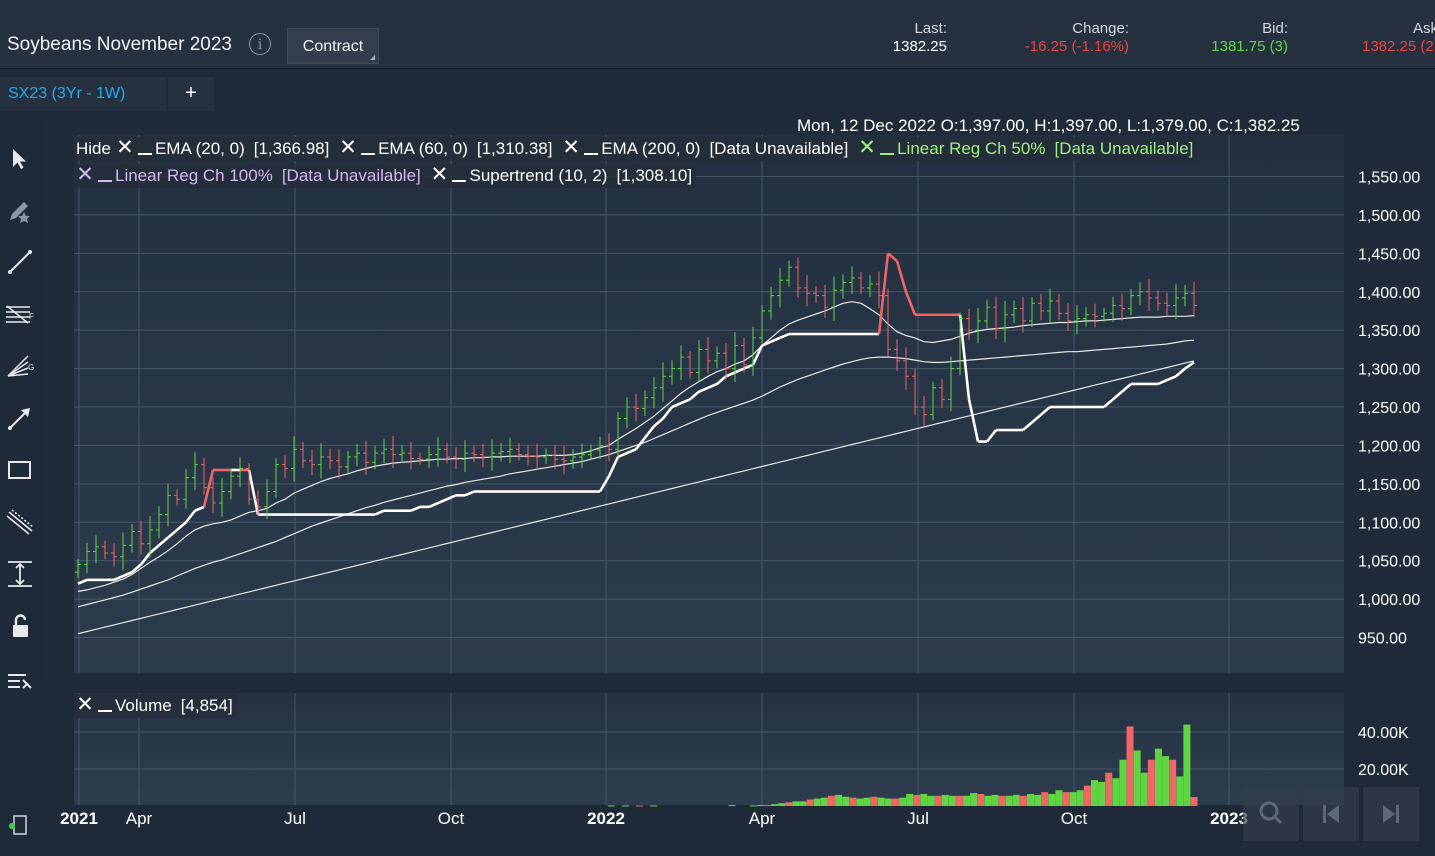 The image size is (1435, 856). I want to click on linreg100-value: [Data Unavailable], so click(351, 175).